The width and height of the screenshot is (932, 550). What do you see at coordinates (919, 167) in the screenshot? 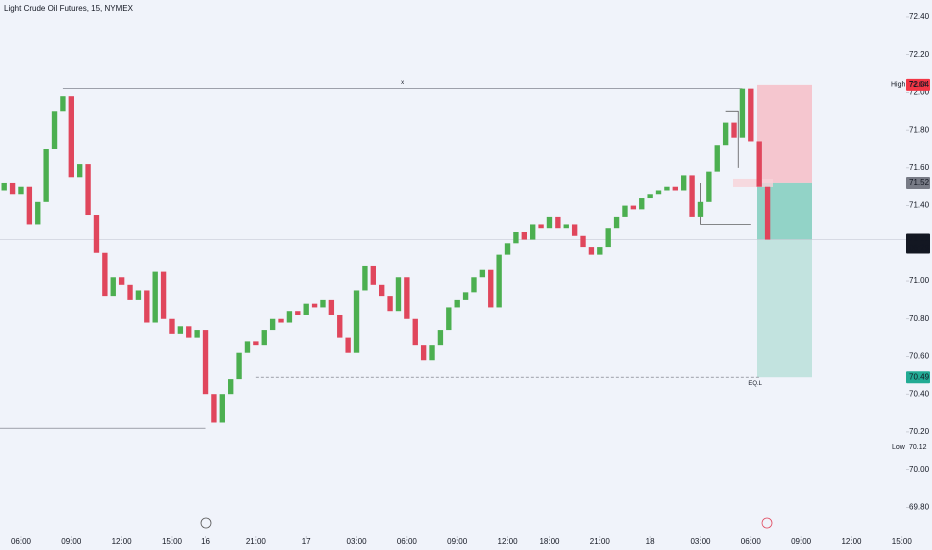
I see `y-tick-label: 71.60` at bounding box center [919, 167].